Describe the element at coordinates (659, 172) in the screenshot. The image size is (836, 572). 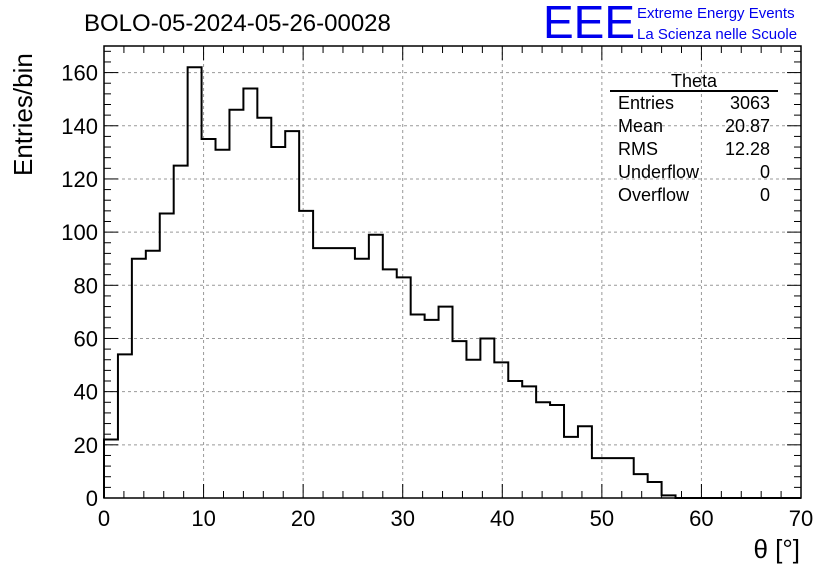
I see `stats-label: Underflow` at that location.